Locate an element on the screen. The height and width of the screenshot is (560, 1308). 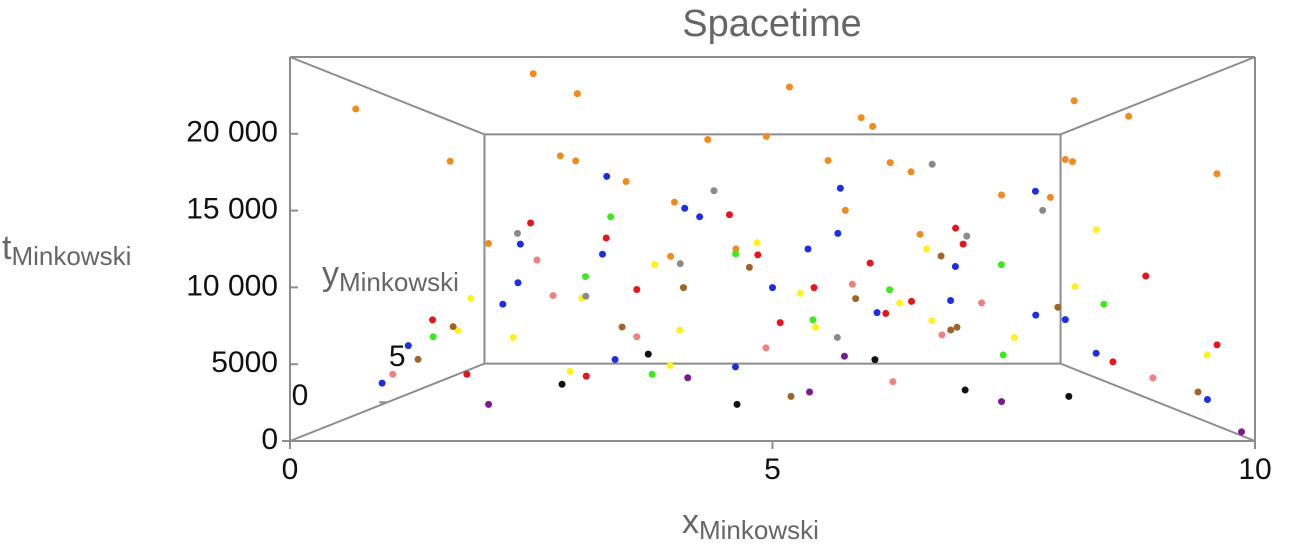
z-tick-label: 5000 is located at coordinates (244, 362).